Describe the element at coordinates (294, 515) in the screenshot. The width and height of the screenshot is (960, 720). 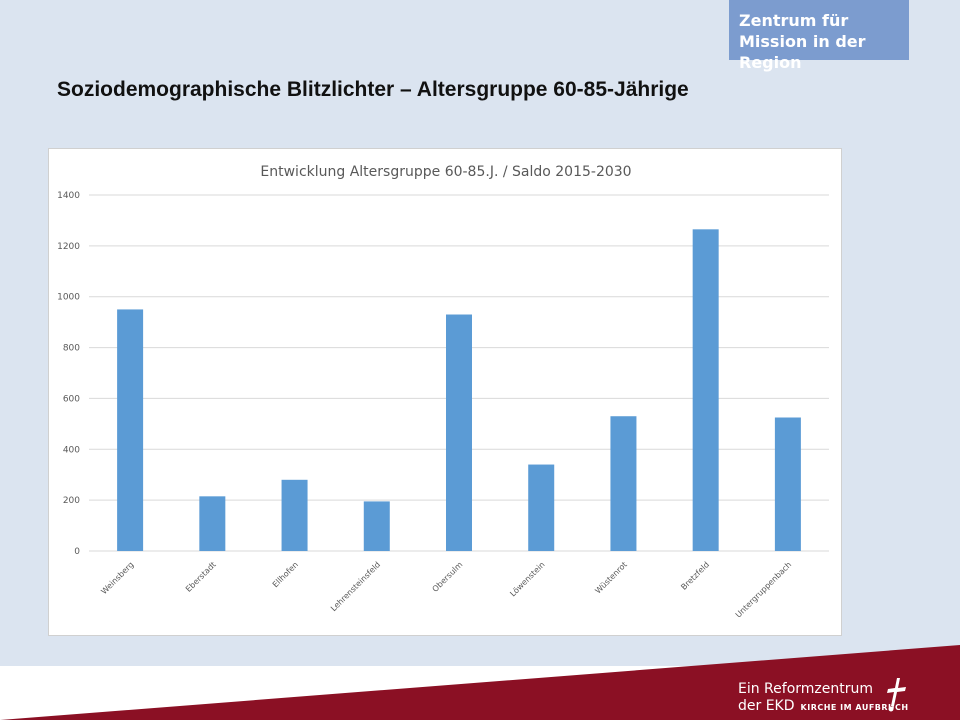
I see `bar-ellhofen` at that location.